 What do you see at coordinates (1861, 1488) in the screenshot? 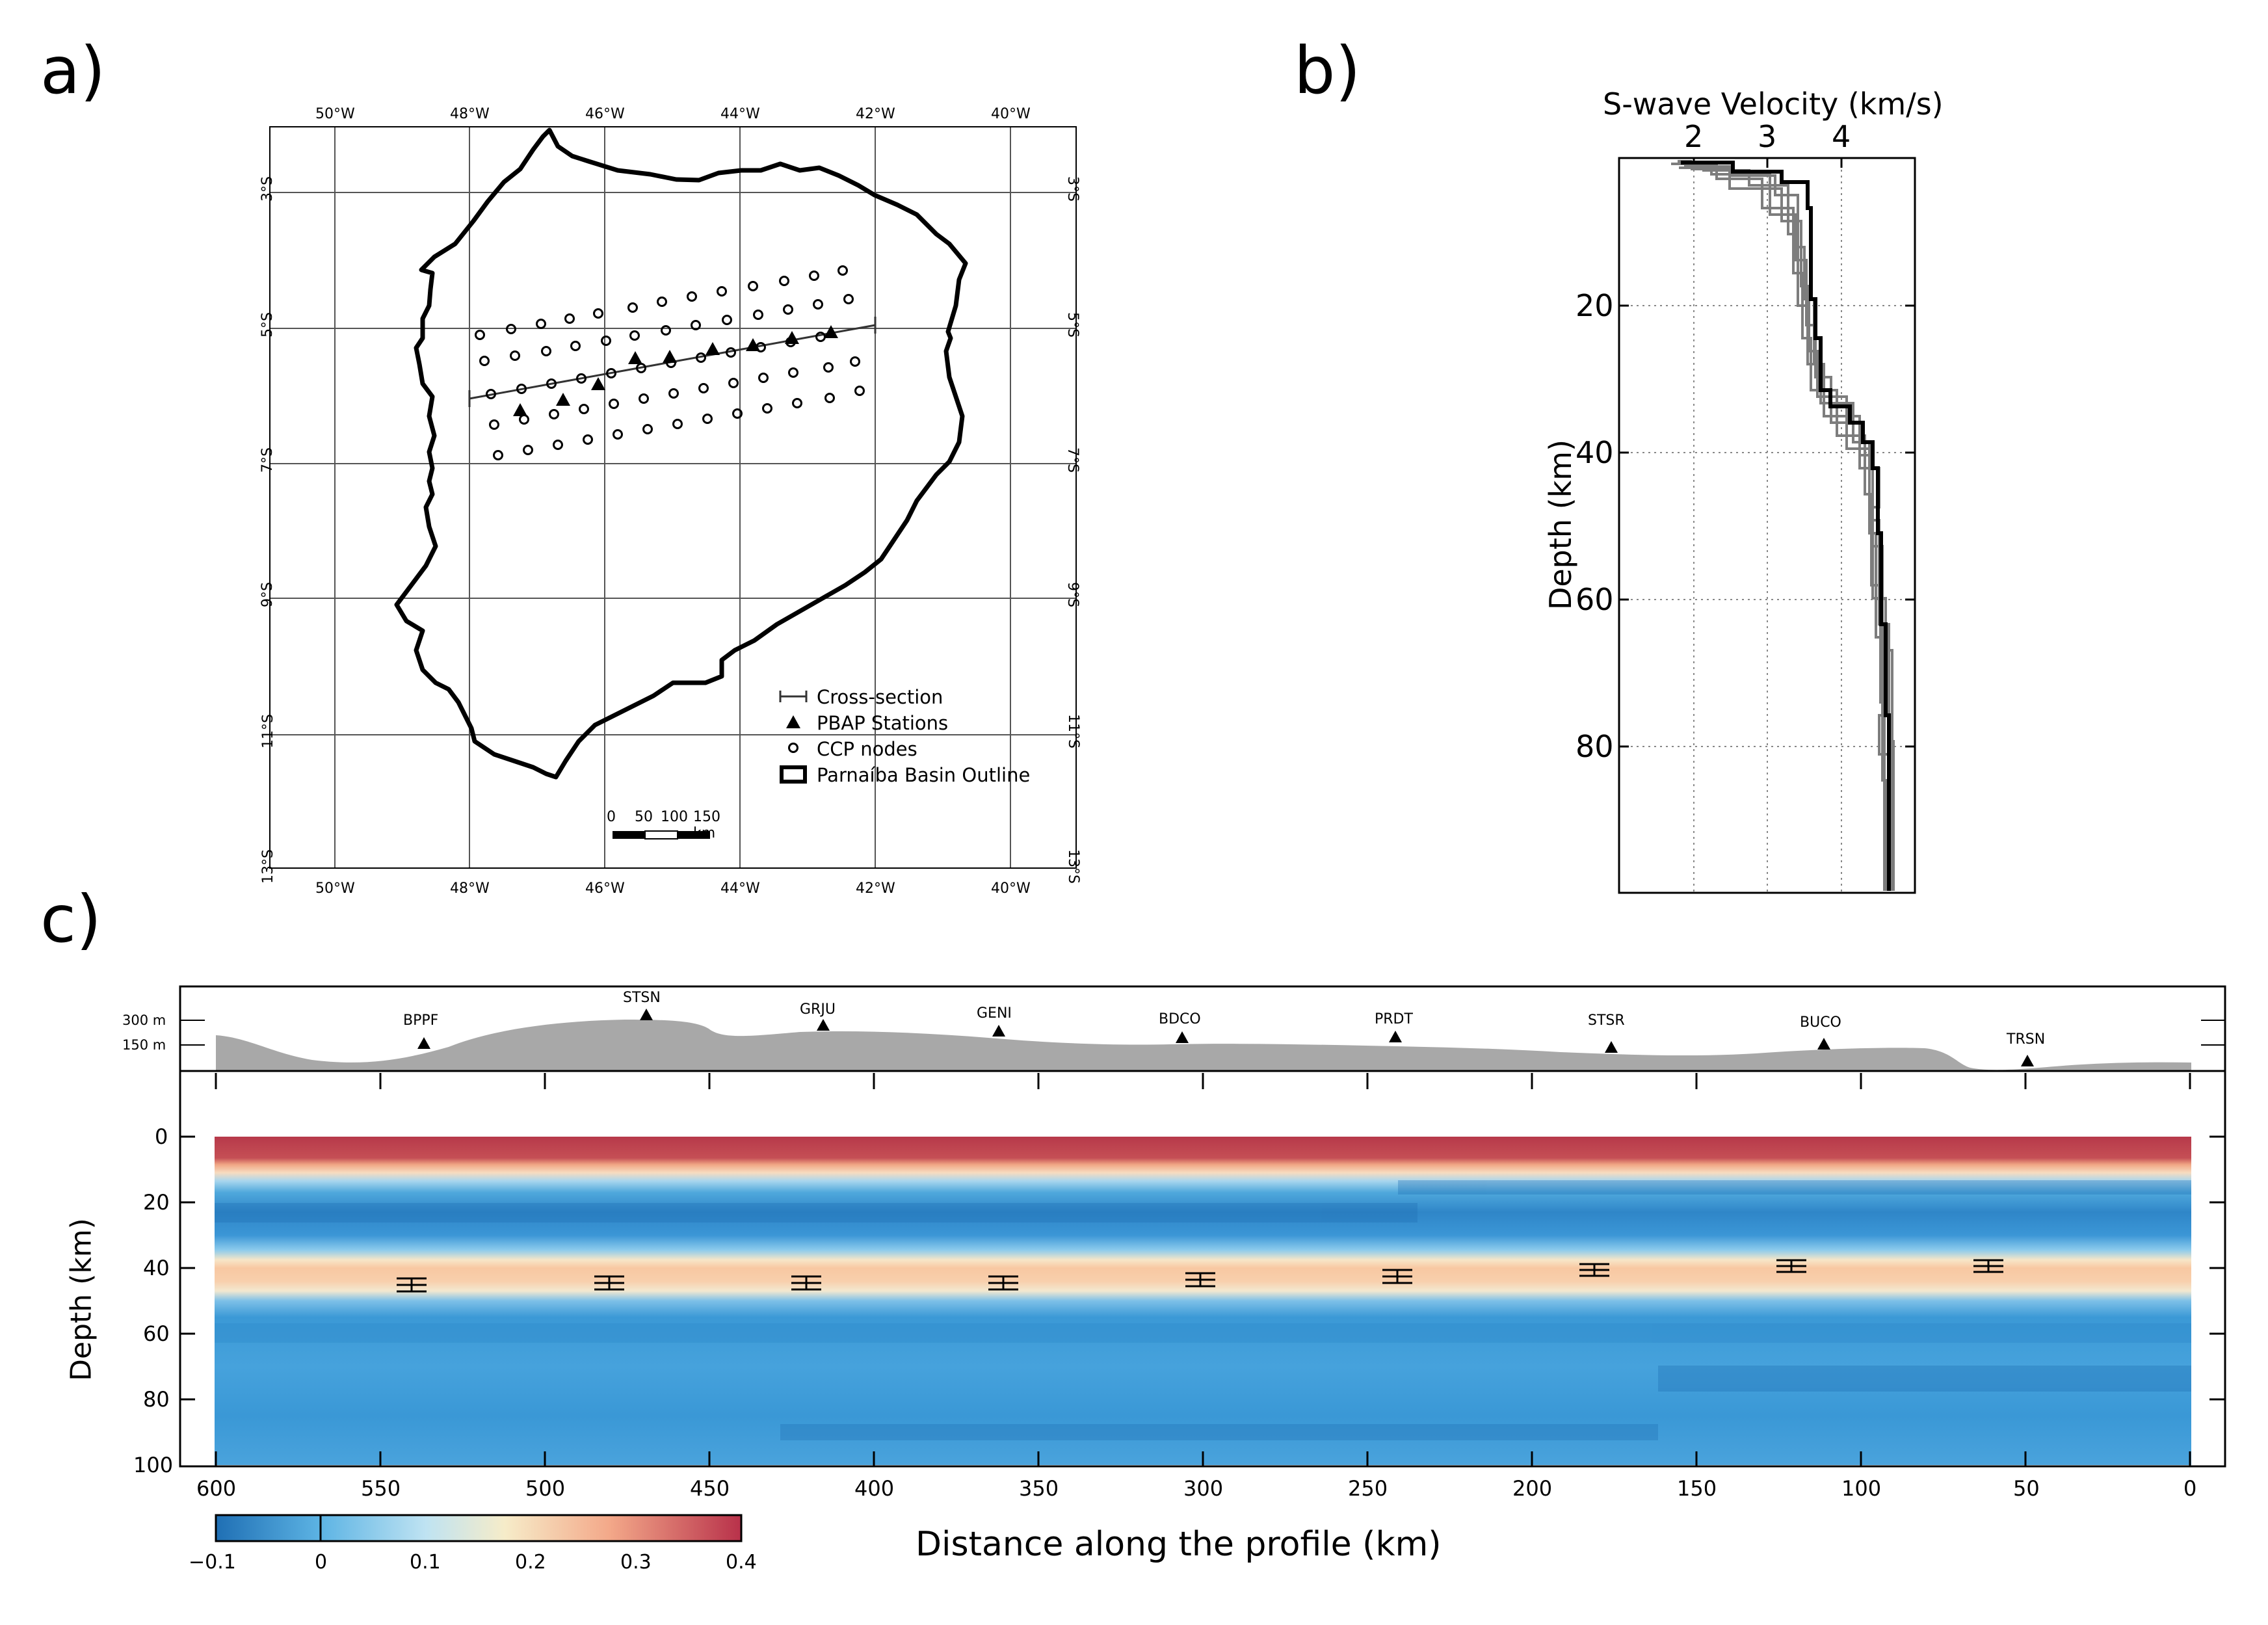
I see `x-tick-100: 100` at bounding box center [1861, 1488].